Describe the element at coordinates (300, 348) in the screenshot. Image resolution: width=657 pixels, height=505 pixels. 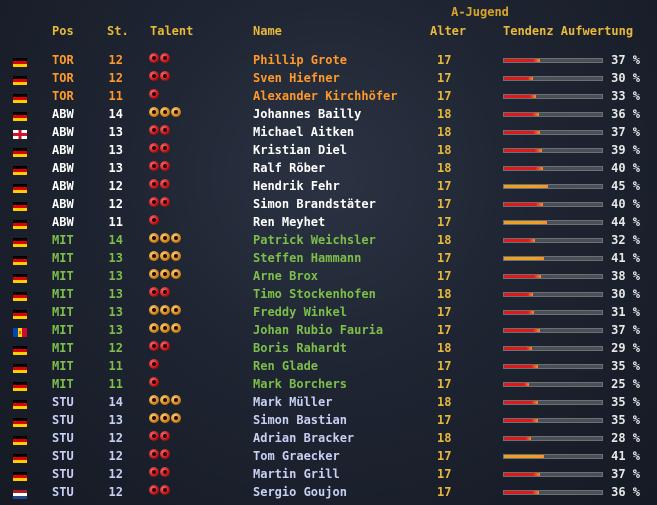
I see `player-name: Boris Rahardt` at that location.